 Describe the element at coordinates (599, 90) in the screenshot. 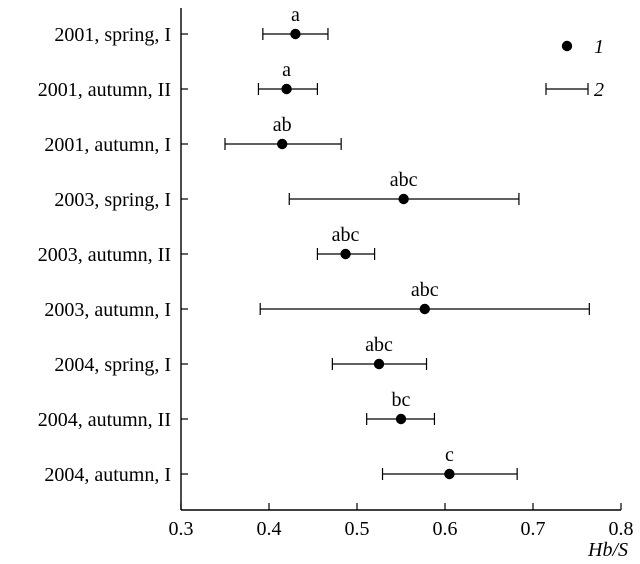

I see `legend-label: 2` at that location.